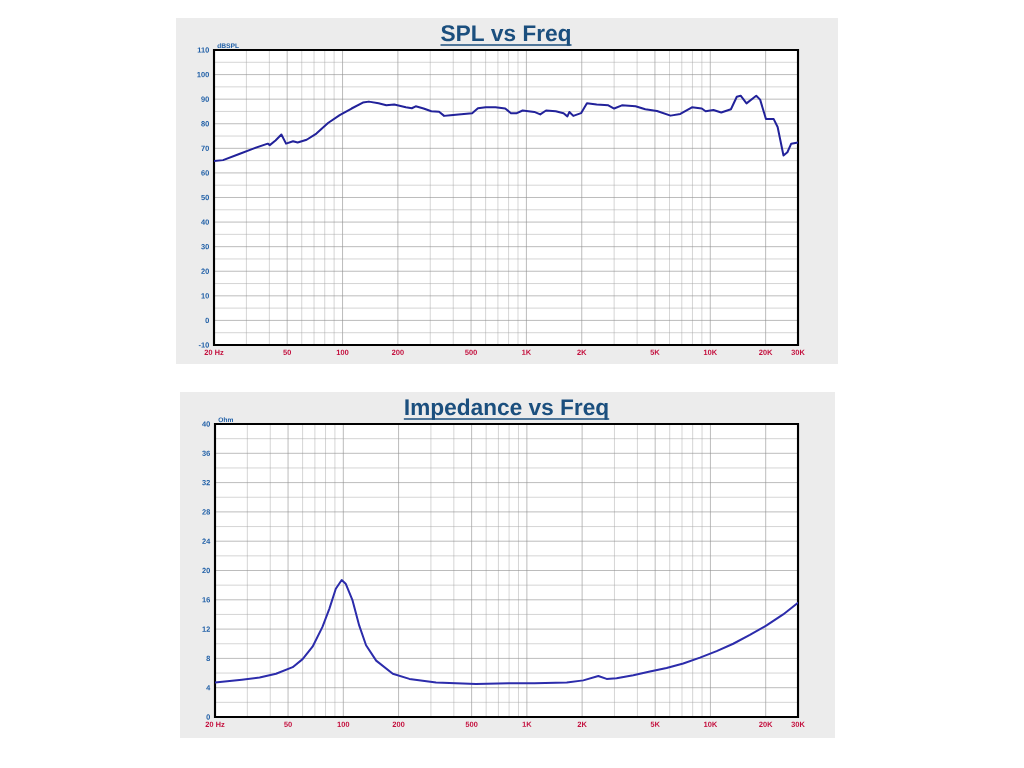 Image resolution: width=1024 pixels, height=768 pixels. Describe the element at coordinates (505, 35) in the screenshot. I see `chart-title: SPL vs Freq` at that location.